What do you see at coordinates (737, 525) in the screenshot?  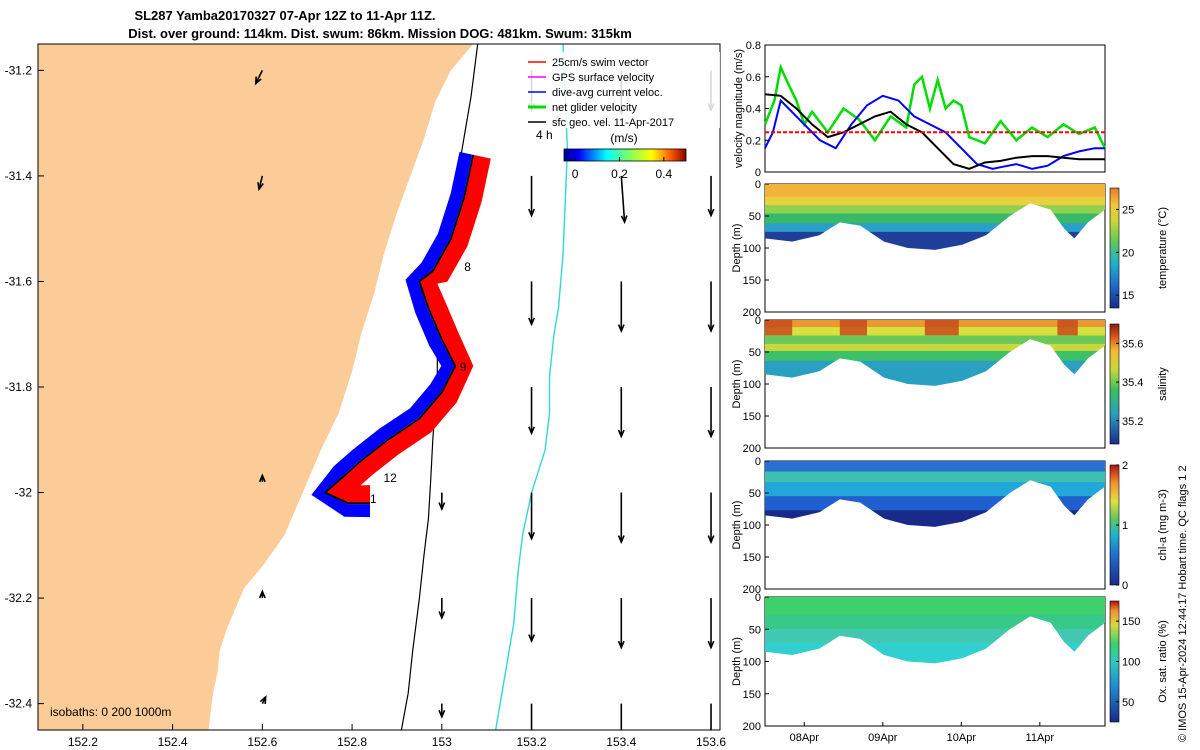 I see `section-2-ylabel: Depth (m)` at bounding box center [737, 525].